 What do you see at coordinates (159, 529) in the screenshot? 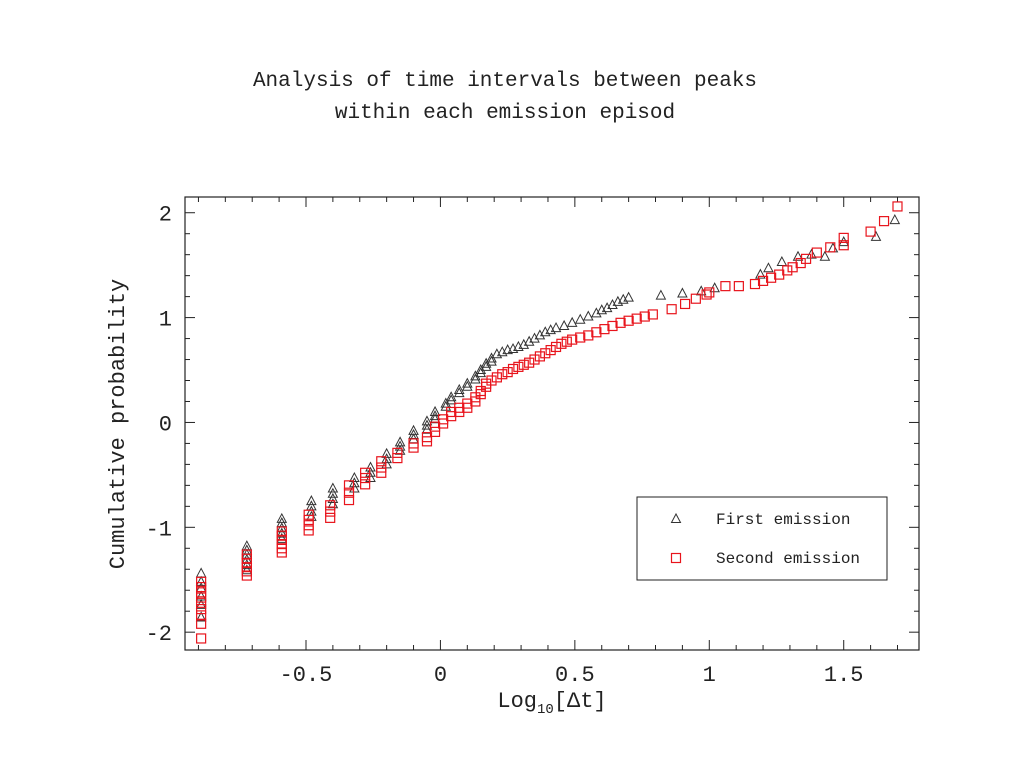
I see `y-tick-label: -1` at bounding box center [159, 529].